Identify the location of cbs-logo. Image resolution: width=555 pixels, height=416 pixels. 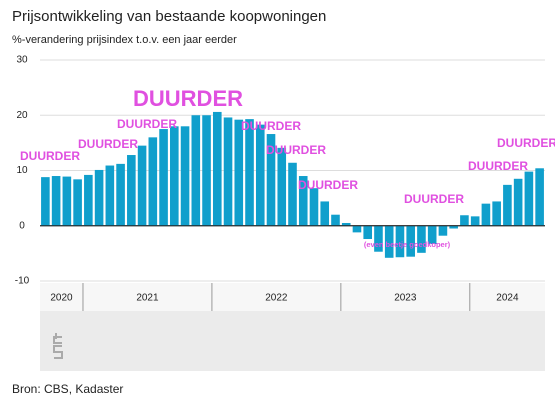
(58, 346).